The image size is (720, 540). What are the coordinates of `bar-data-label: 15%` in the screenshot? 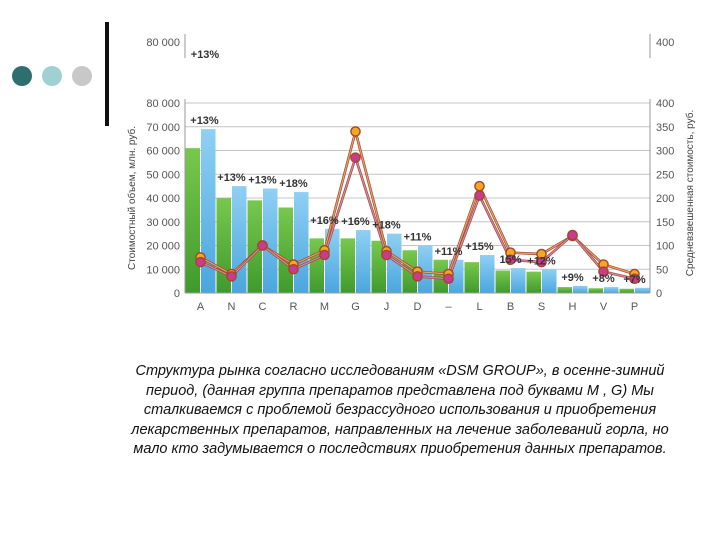 It's located at (510, 260).